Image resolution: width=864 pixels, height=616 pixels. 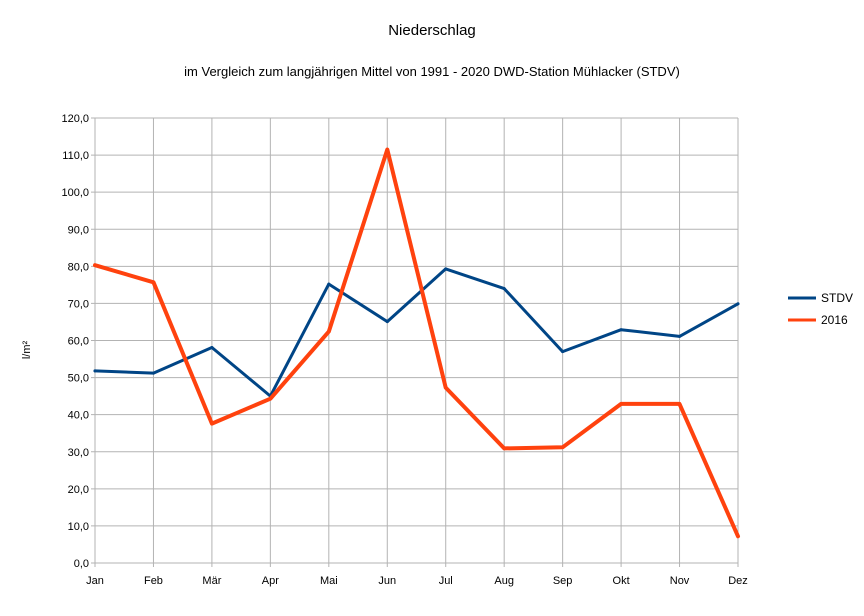 I want to click on x-tick-label: Jun, so click(x=387, y=581).